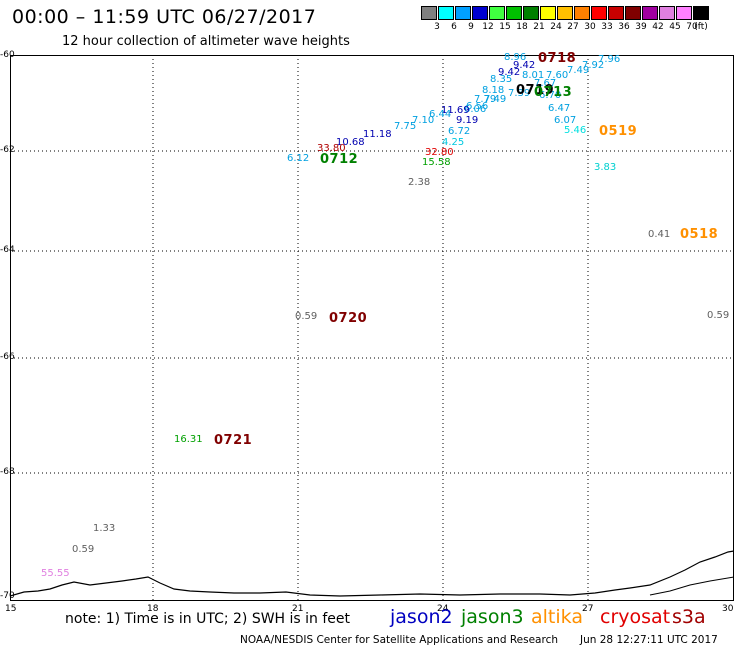 The image size is (740, 650). I want to click on wave-height-value: 8.96, so click(515, 57).